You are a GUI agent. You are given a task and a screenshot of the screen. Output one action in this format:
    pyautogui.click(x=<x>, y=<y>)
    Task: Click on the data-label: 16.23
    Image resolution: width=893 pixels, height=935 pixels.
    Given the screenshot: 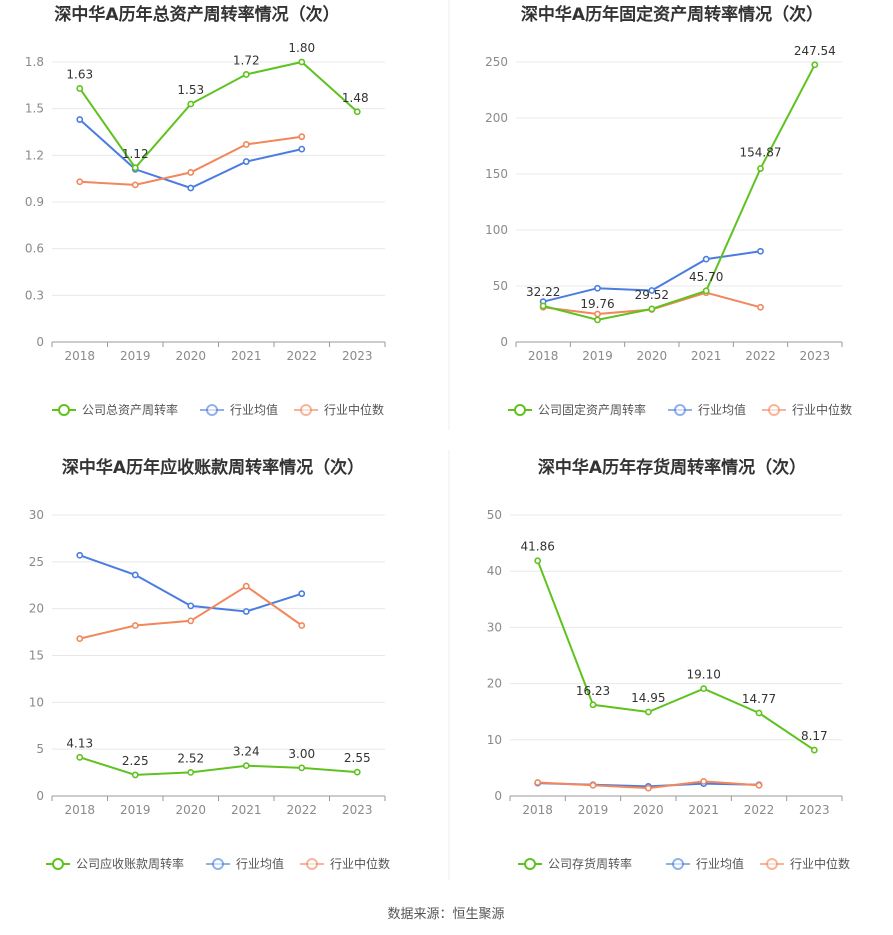 What is the action you would take?
    pyautogui.click(x=593, y=691)
    